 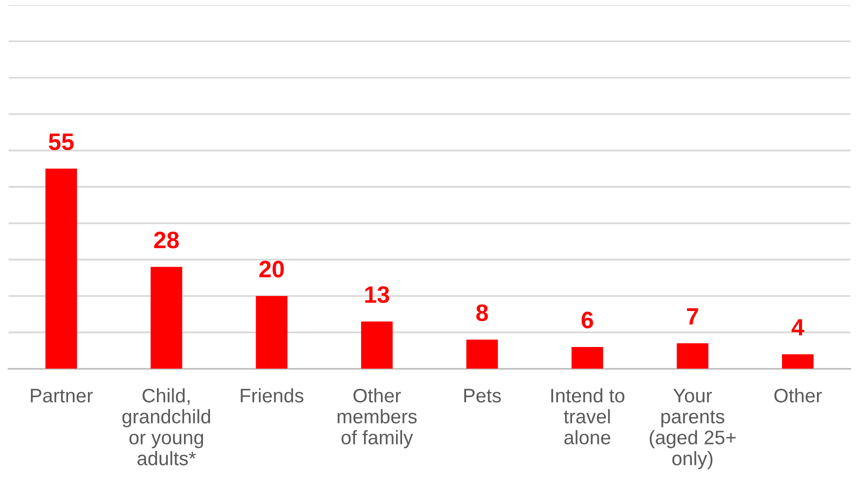 What do you see at coordinates (377, 294) in the screenshot?
I see `data-label: 13` at bounding box center [377, 294].